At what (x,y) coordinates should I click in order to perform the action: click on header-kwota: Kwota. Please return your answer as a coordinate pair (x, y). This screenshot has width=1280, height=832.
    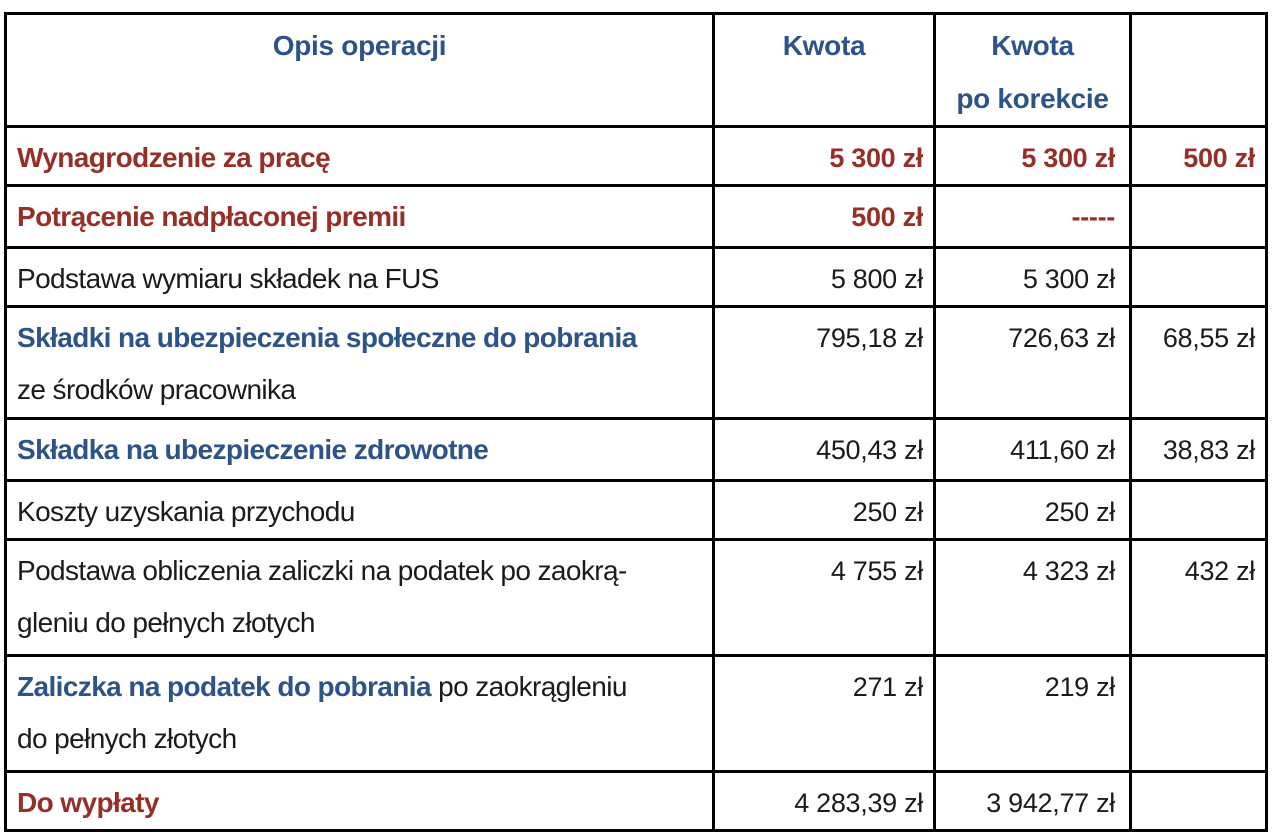
    Looking at the image, I should click on (824, 70).